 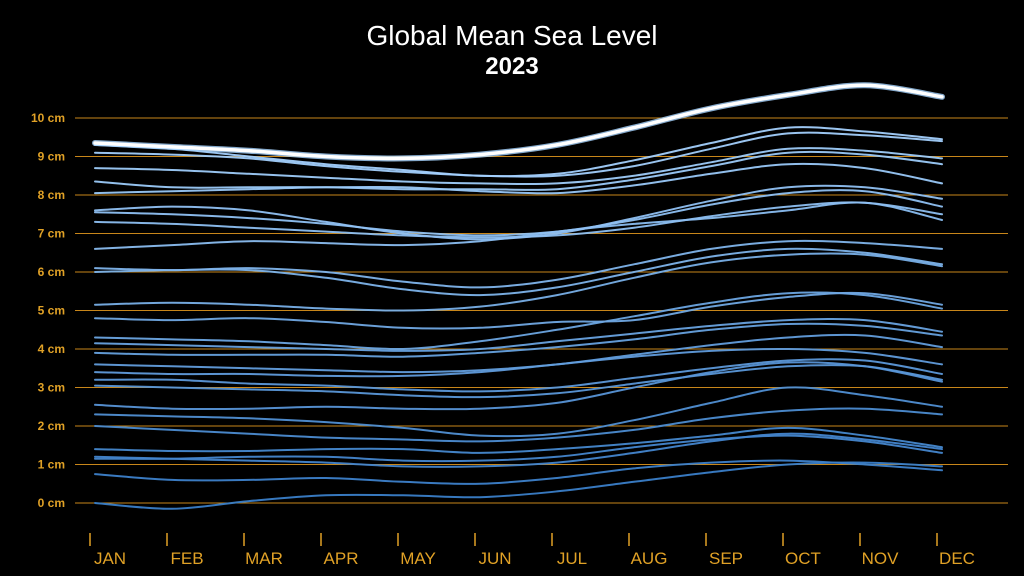 I want to click on y-tick-label: 2 cm, so click(x=51, y=426).